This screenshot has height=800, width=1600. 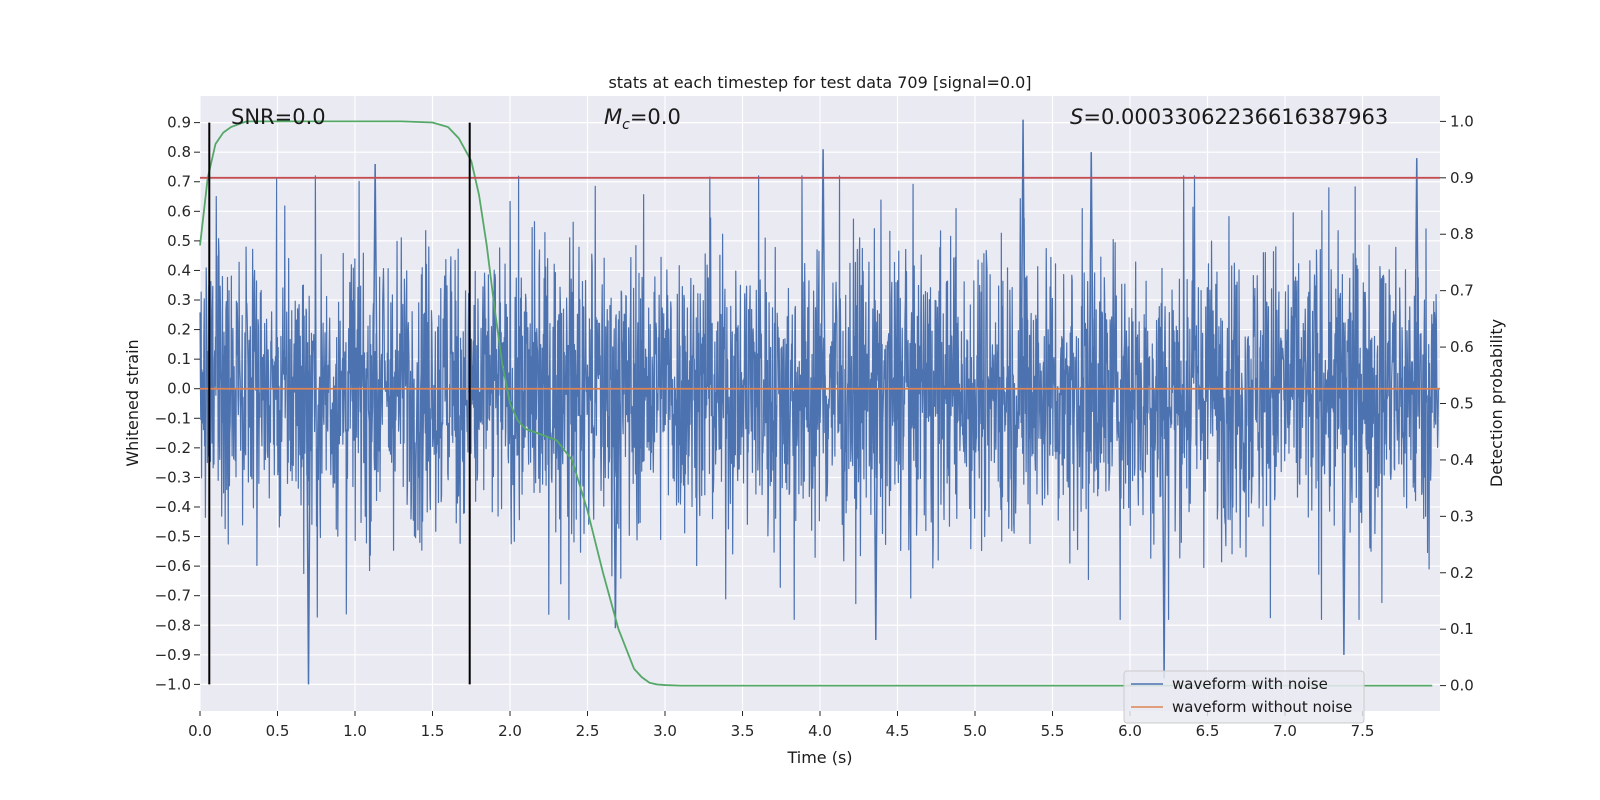 I want to click on y-tick-label: 0.5, so click(x=179, y=241).